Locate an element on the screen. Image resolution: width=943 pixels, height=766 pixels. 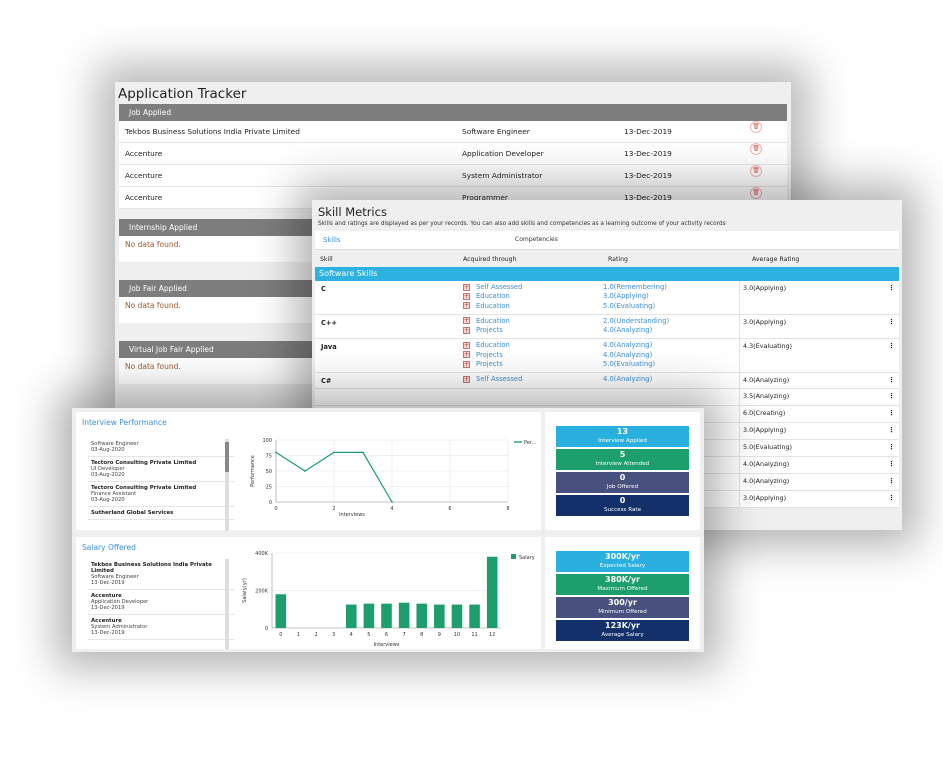
list-item: Accenture System Administrator 13-Dec-2019 is located at coordinates (161, 627).